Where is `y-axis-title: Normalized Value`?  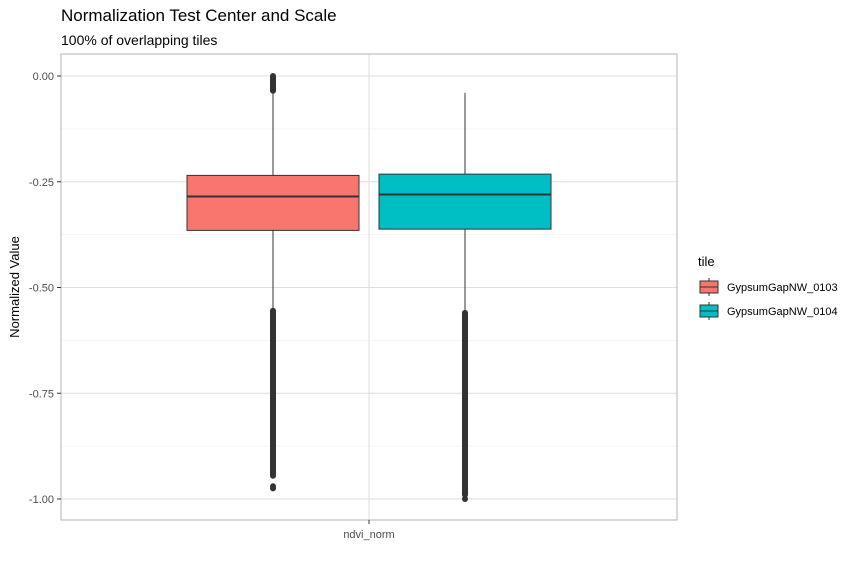
y-axis-title: Normalized Value is located at coordinates (14, 287).